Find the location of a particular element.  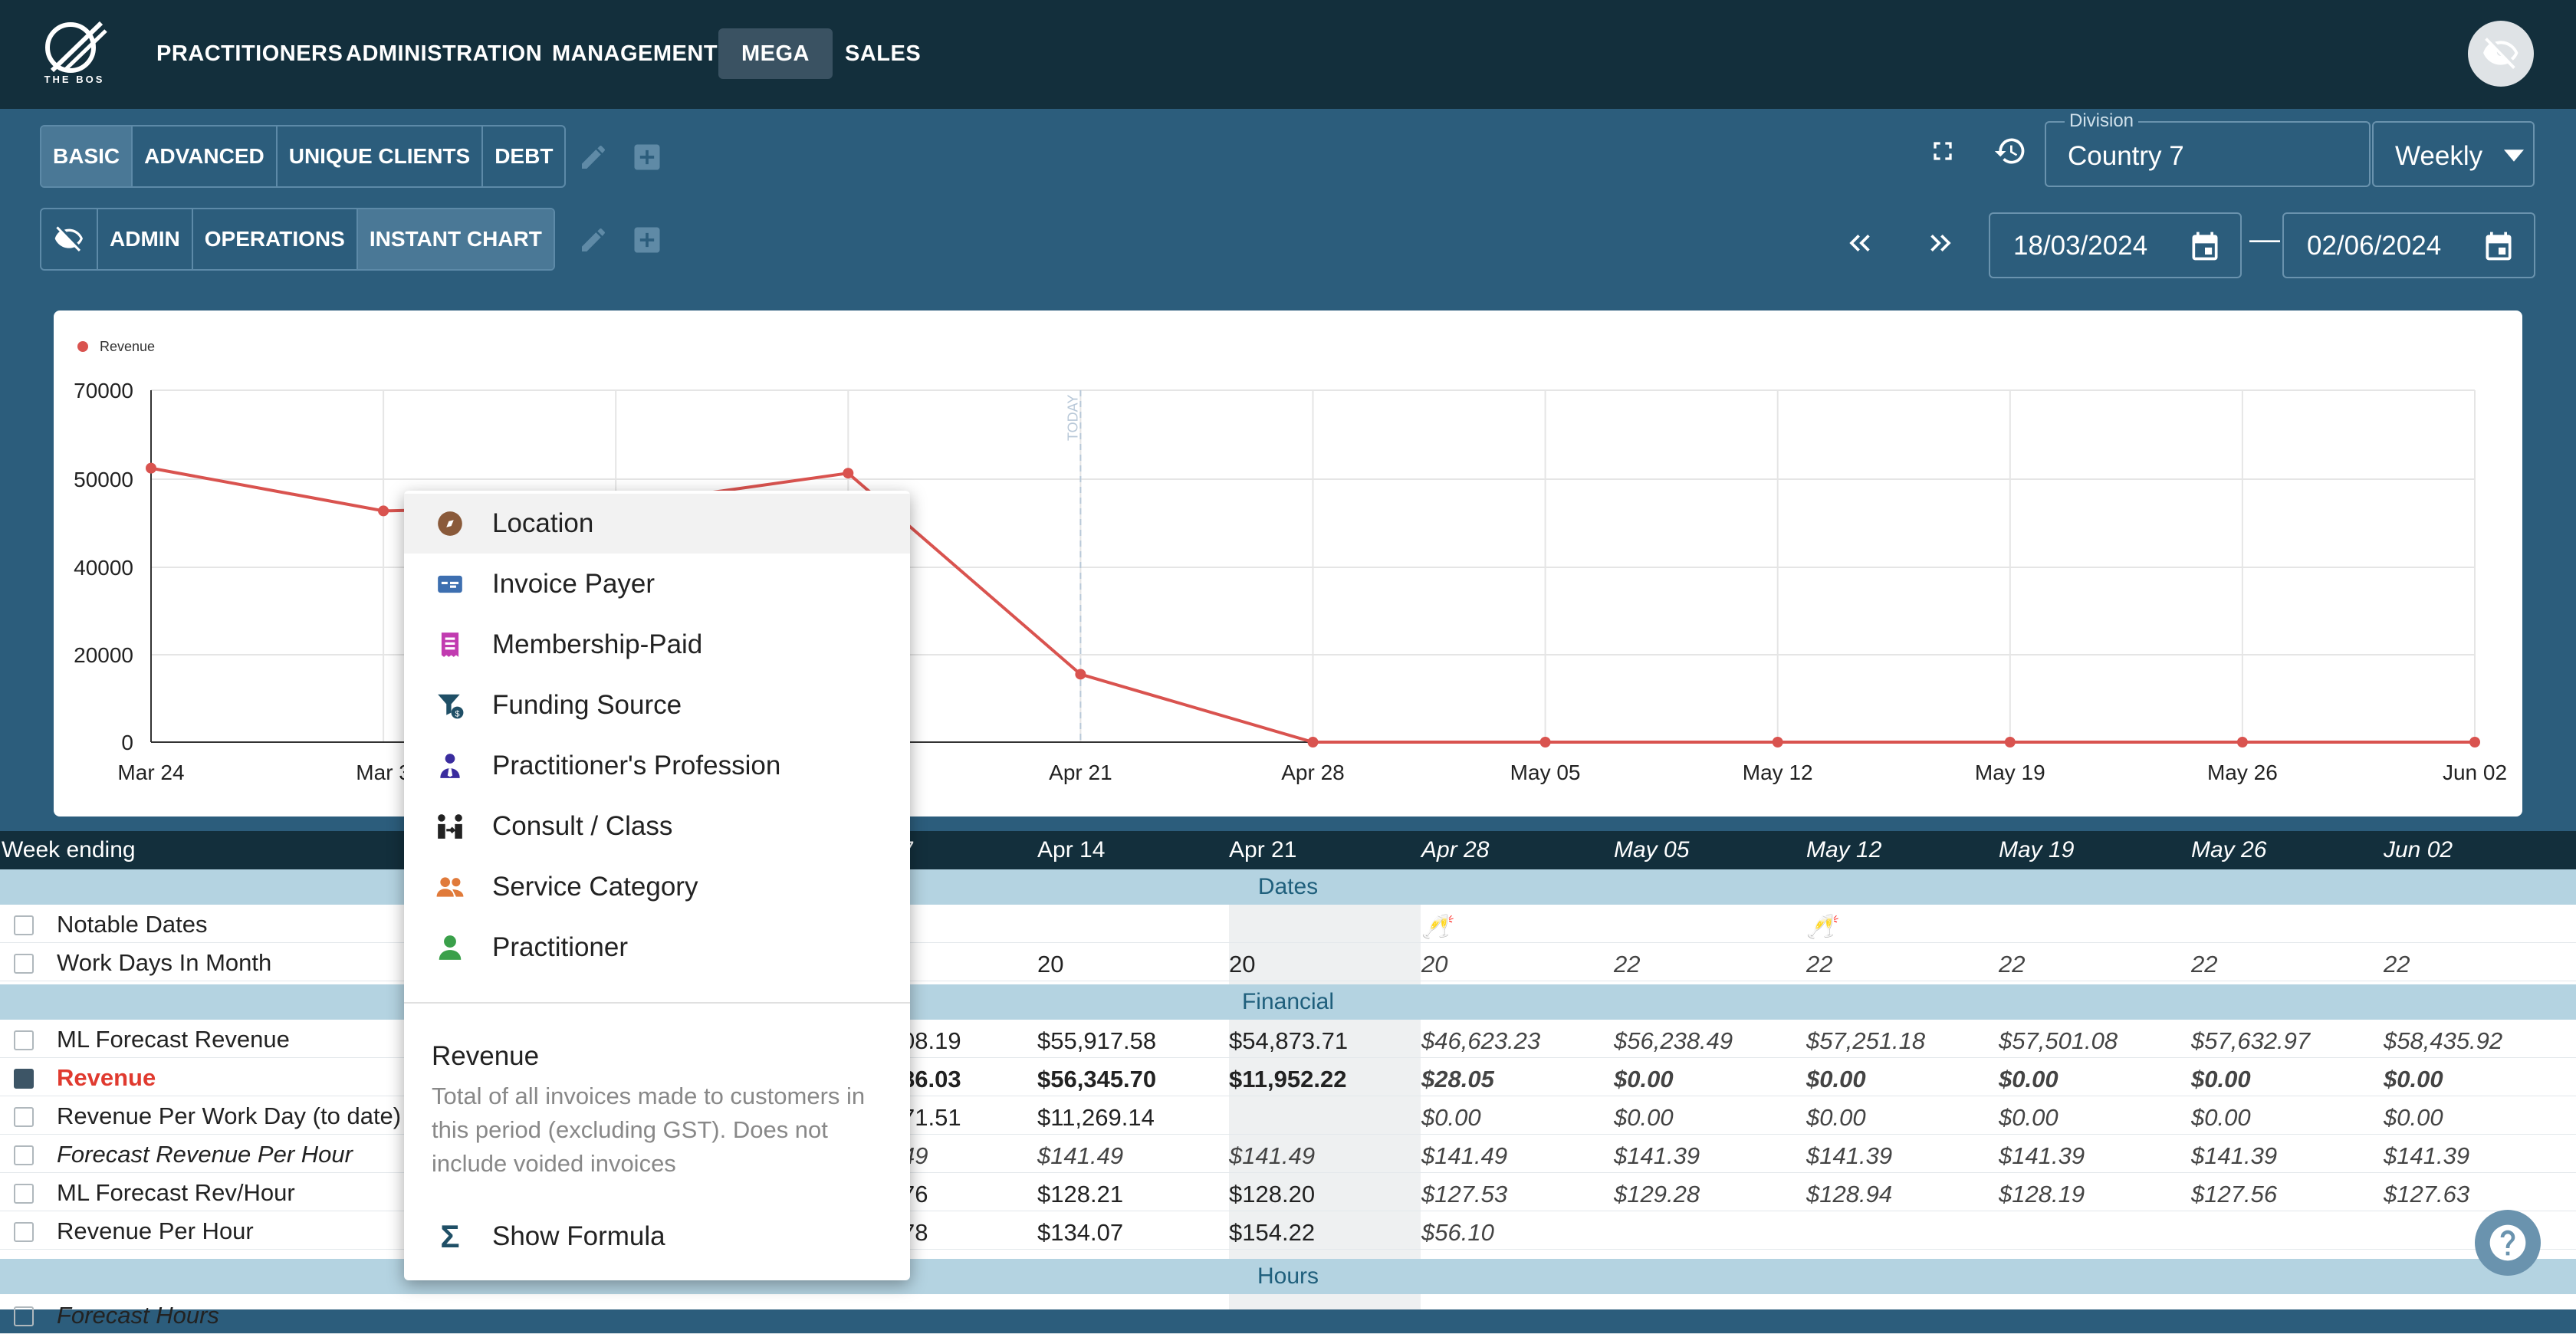

table-row: Forecast Hours is located at coordinates (1288, 1315).